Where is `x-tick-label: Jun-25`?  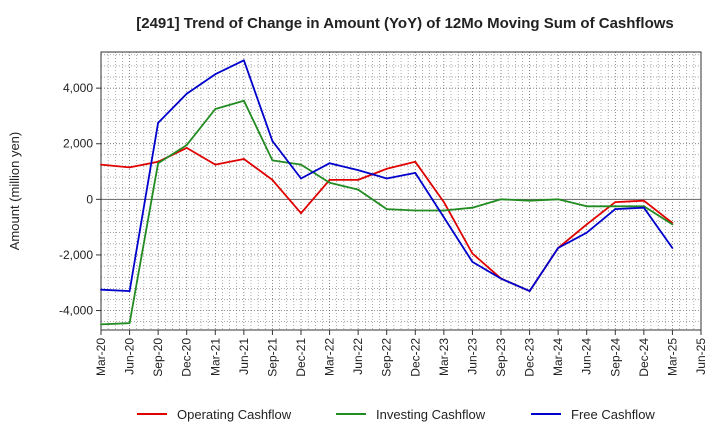
x-tick-label: Jun-25 is located at coordinates (701, 356).